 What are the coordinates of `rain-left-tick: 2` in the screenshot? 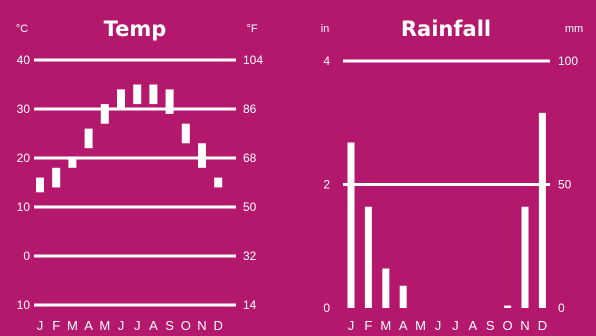 It's located at (326, 185).